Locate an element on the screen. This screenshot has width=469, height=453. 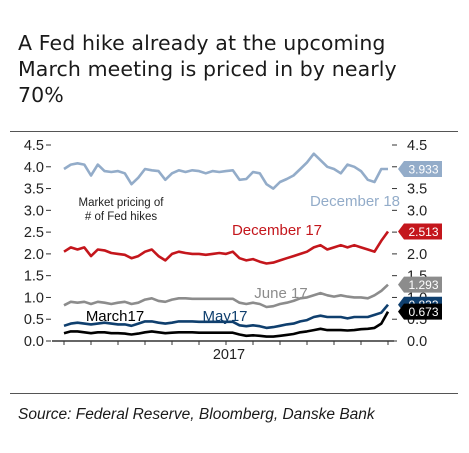
annotation-text: Market pricing of is located at coordinates (121, 203).